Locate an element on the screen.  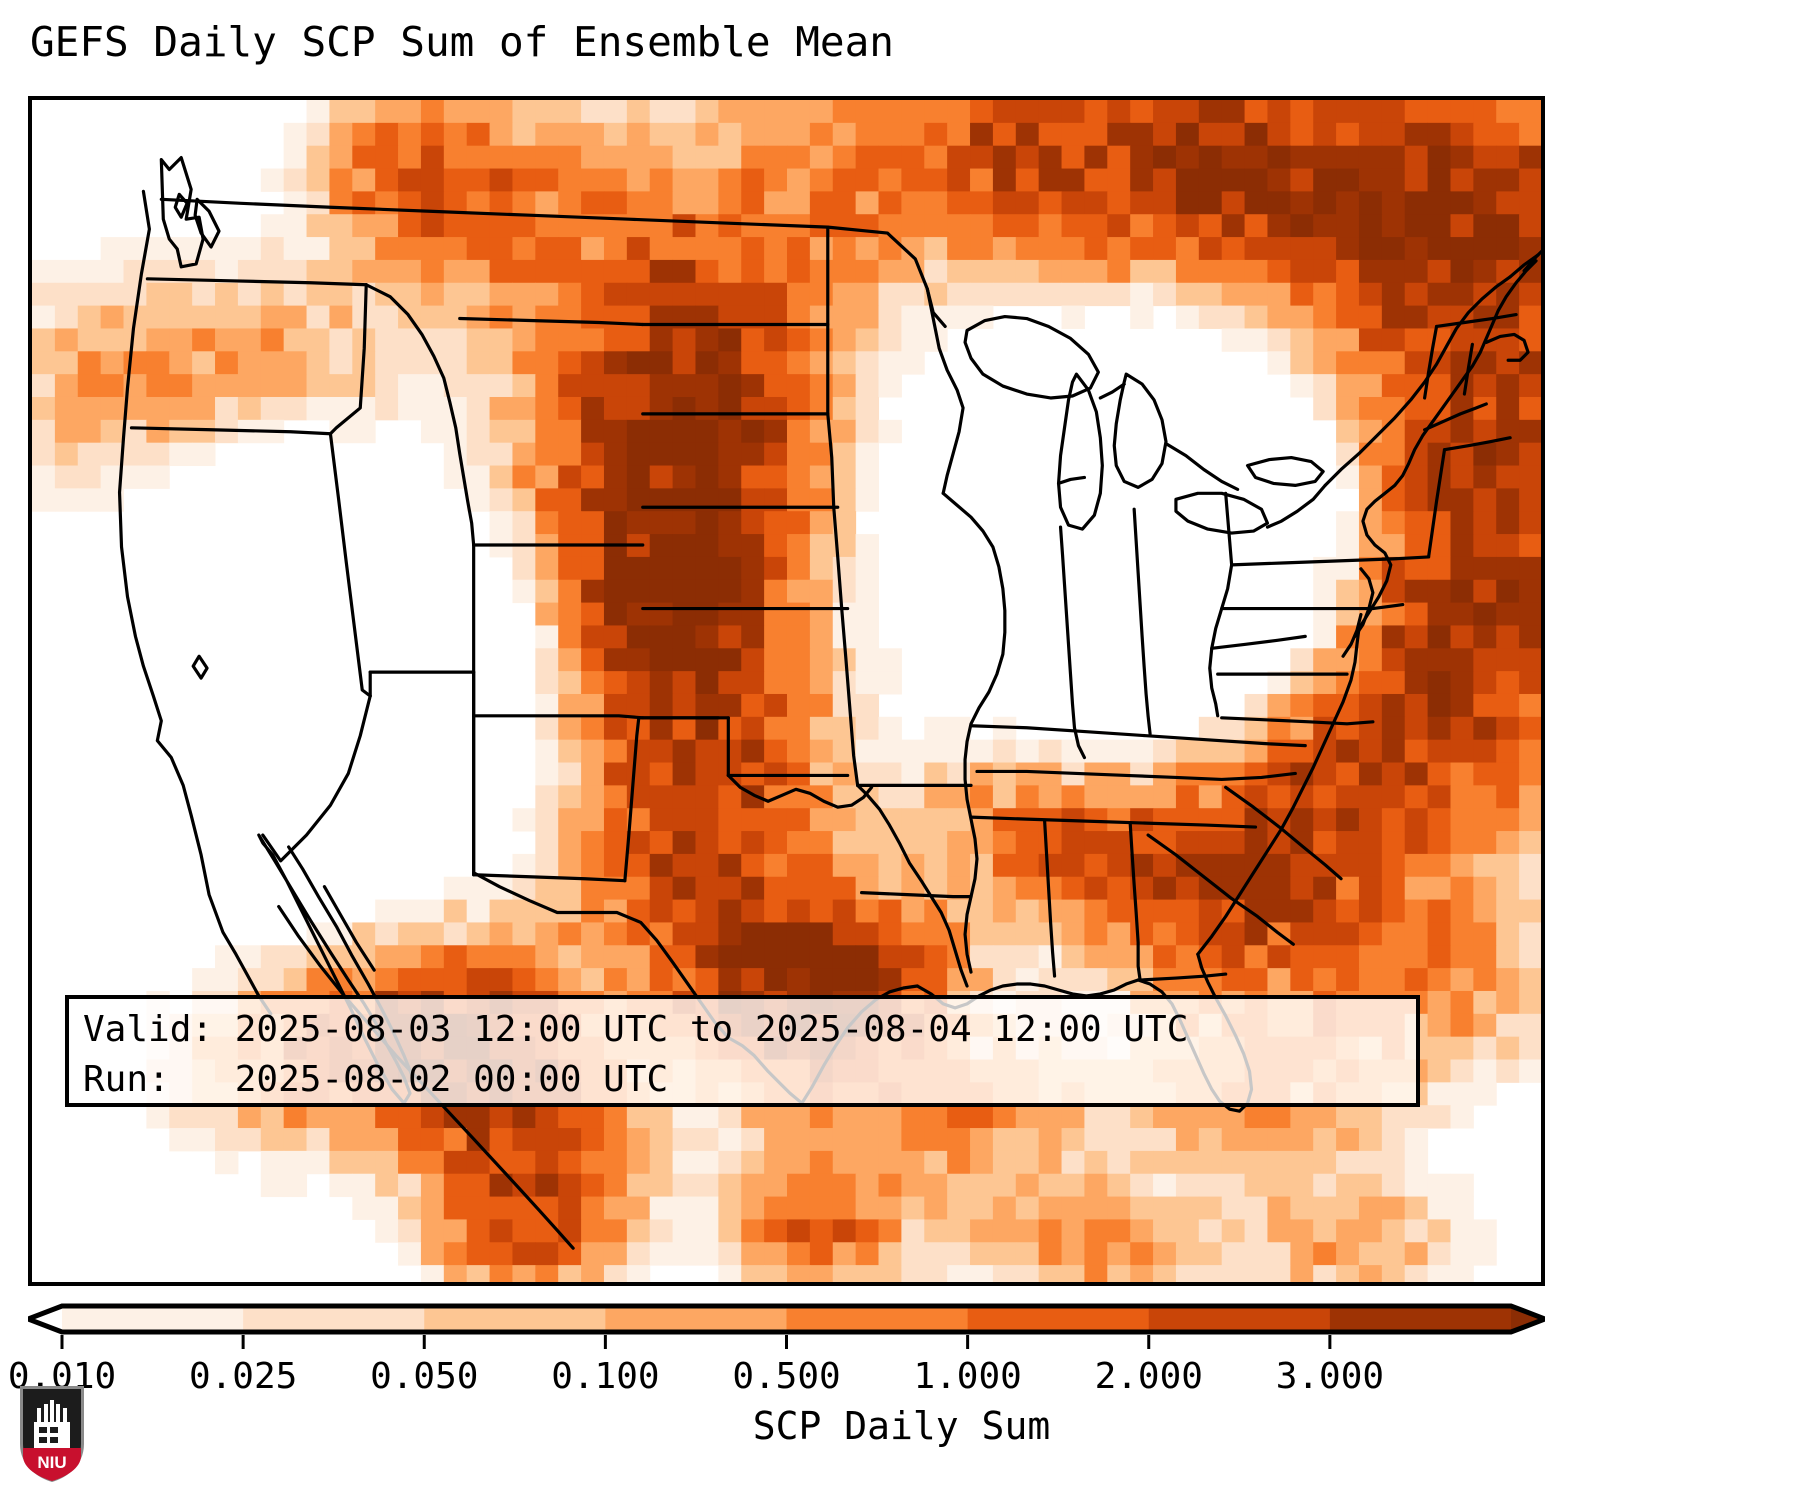
colorbar-tick-label: 0.500 is located at coordinates (786, 1376).